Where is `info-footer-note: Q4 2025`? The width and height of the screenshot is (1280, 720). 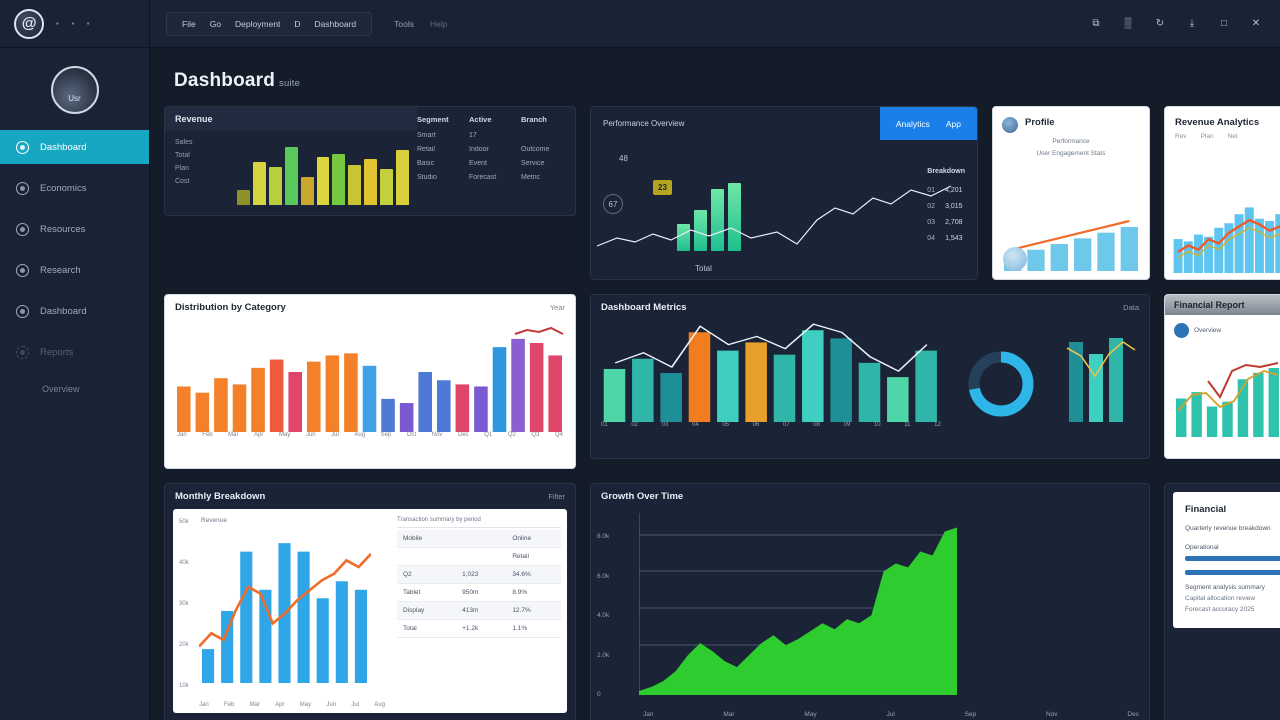 info-footer-note: Q4 2025 is located at coordinates (1222, 675).